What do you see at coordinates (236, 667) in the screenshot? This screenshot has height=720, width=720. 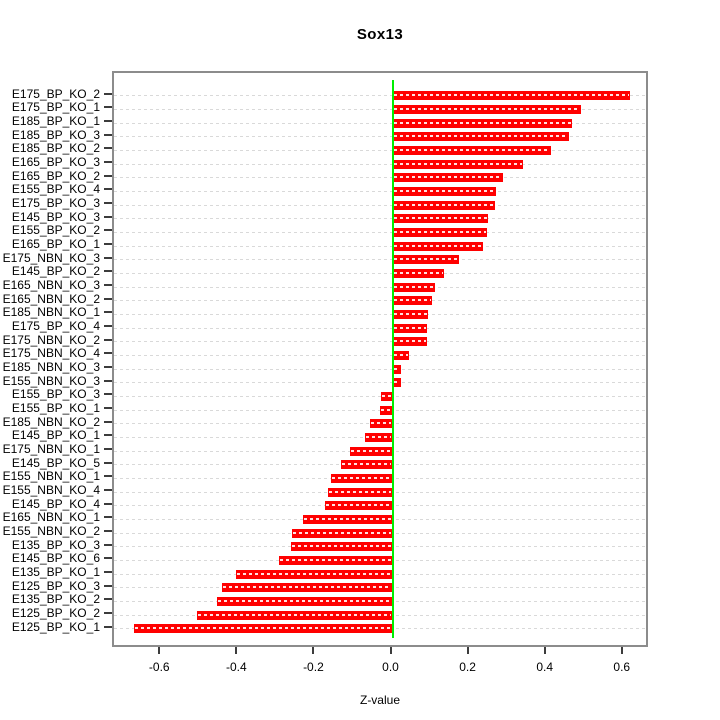 I see `x-tick-label: -0.4` at bounding box center [236, 667].